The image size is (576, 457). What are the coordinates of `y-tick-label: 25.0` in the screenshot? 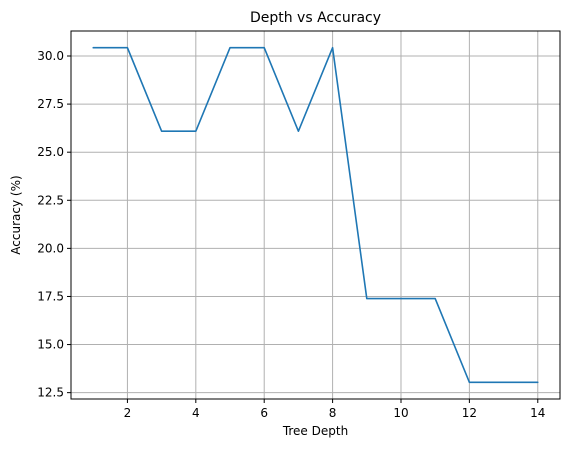 It's located at (50, 152).